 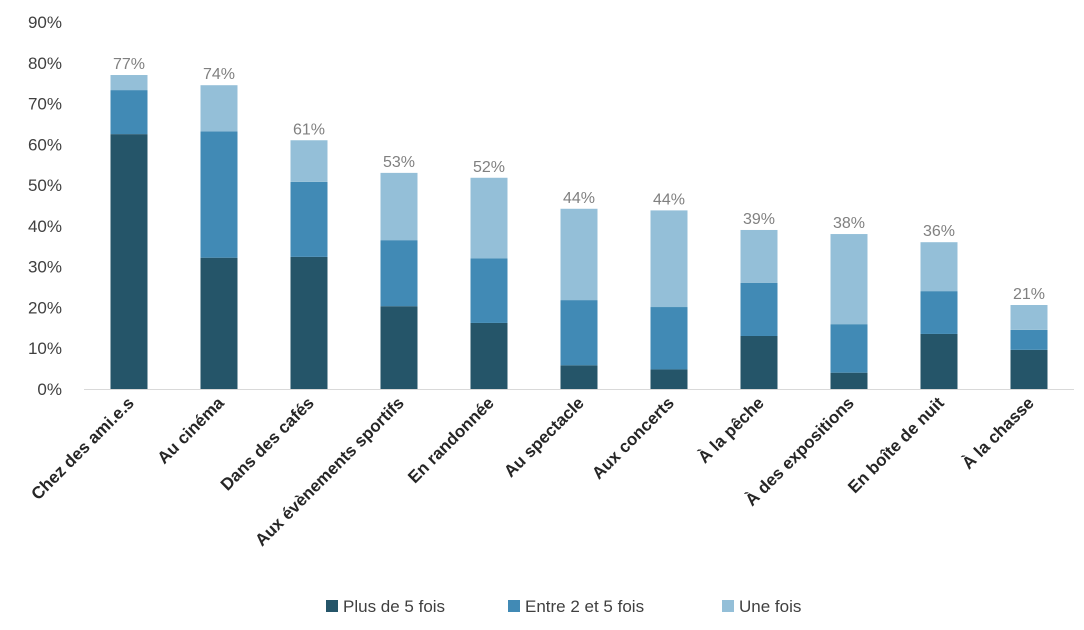 What do you see at coordinates (129, 64) in the screenshot?
I see `total-data-label: 77%` at bounding box center [129, 64].